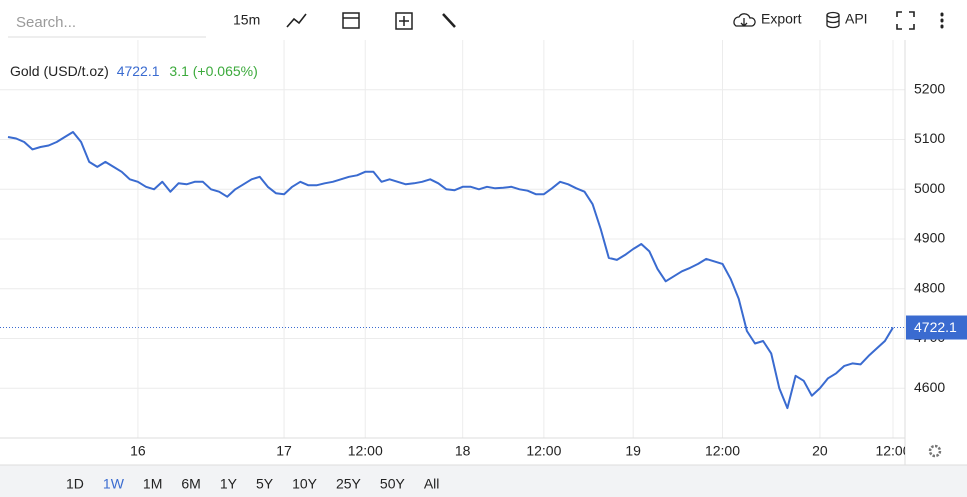  Describe the element at coordinates (820, 451) in the screenshot. I see `x-tick-label: 20` at that location.